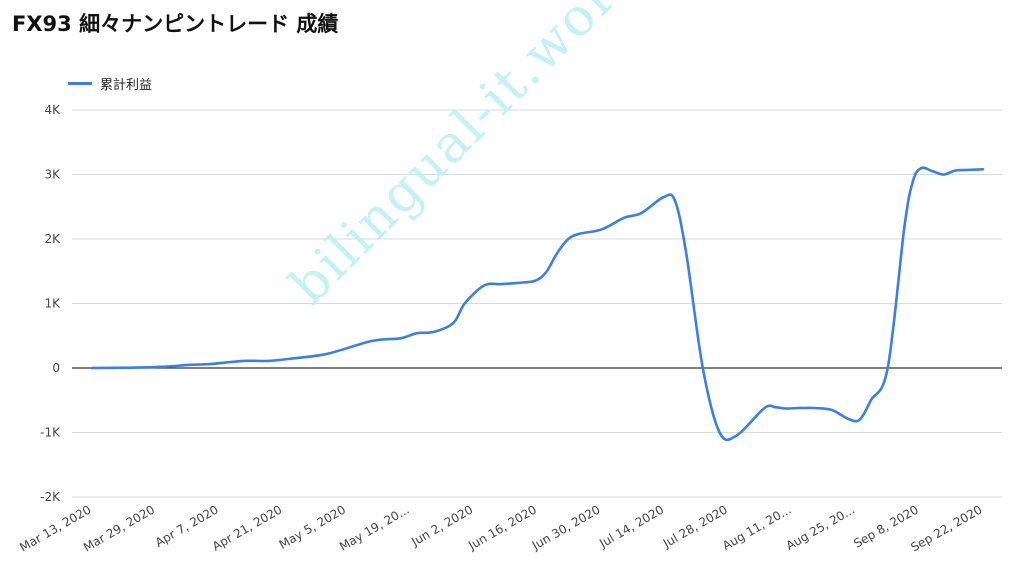  Describe the element at coordinates (946, 528) in the screenshot. I see `x-tick-label: Sep 22, 2020` at that location.